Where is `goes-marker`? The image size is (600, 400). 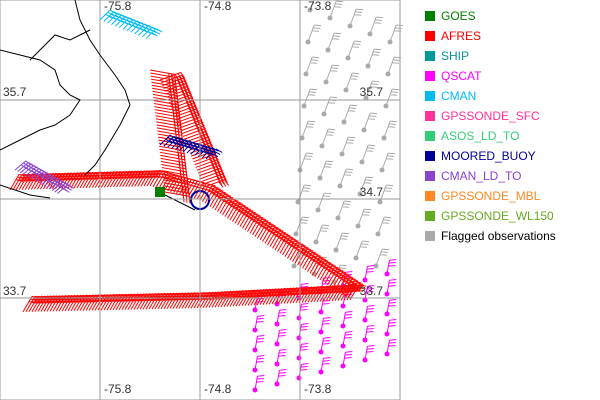 goes-marker is located at coordinates (160, 192).